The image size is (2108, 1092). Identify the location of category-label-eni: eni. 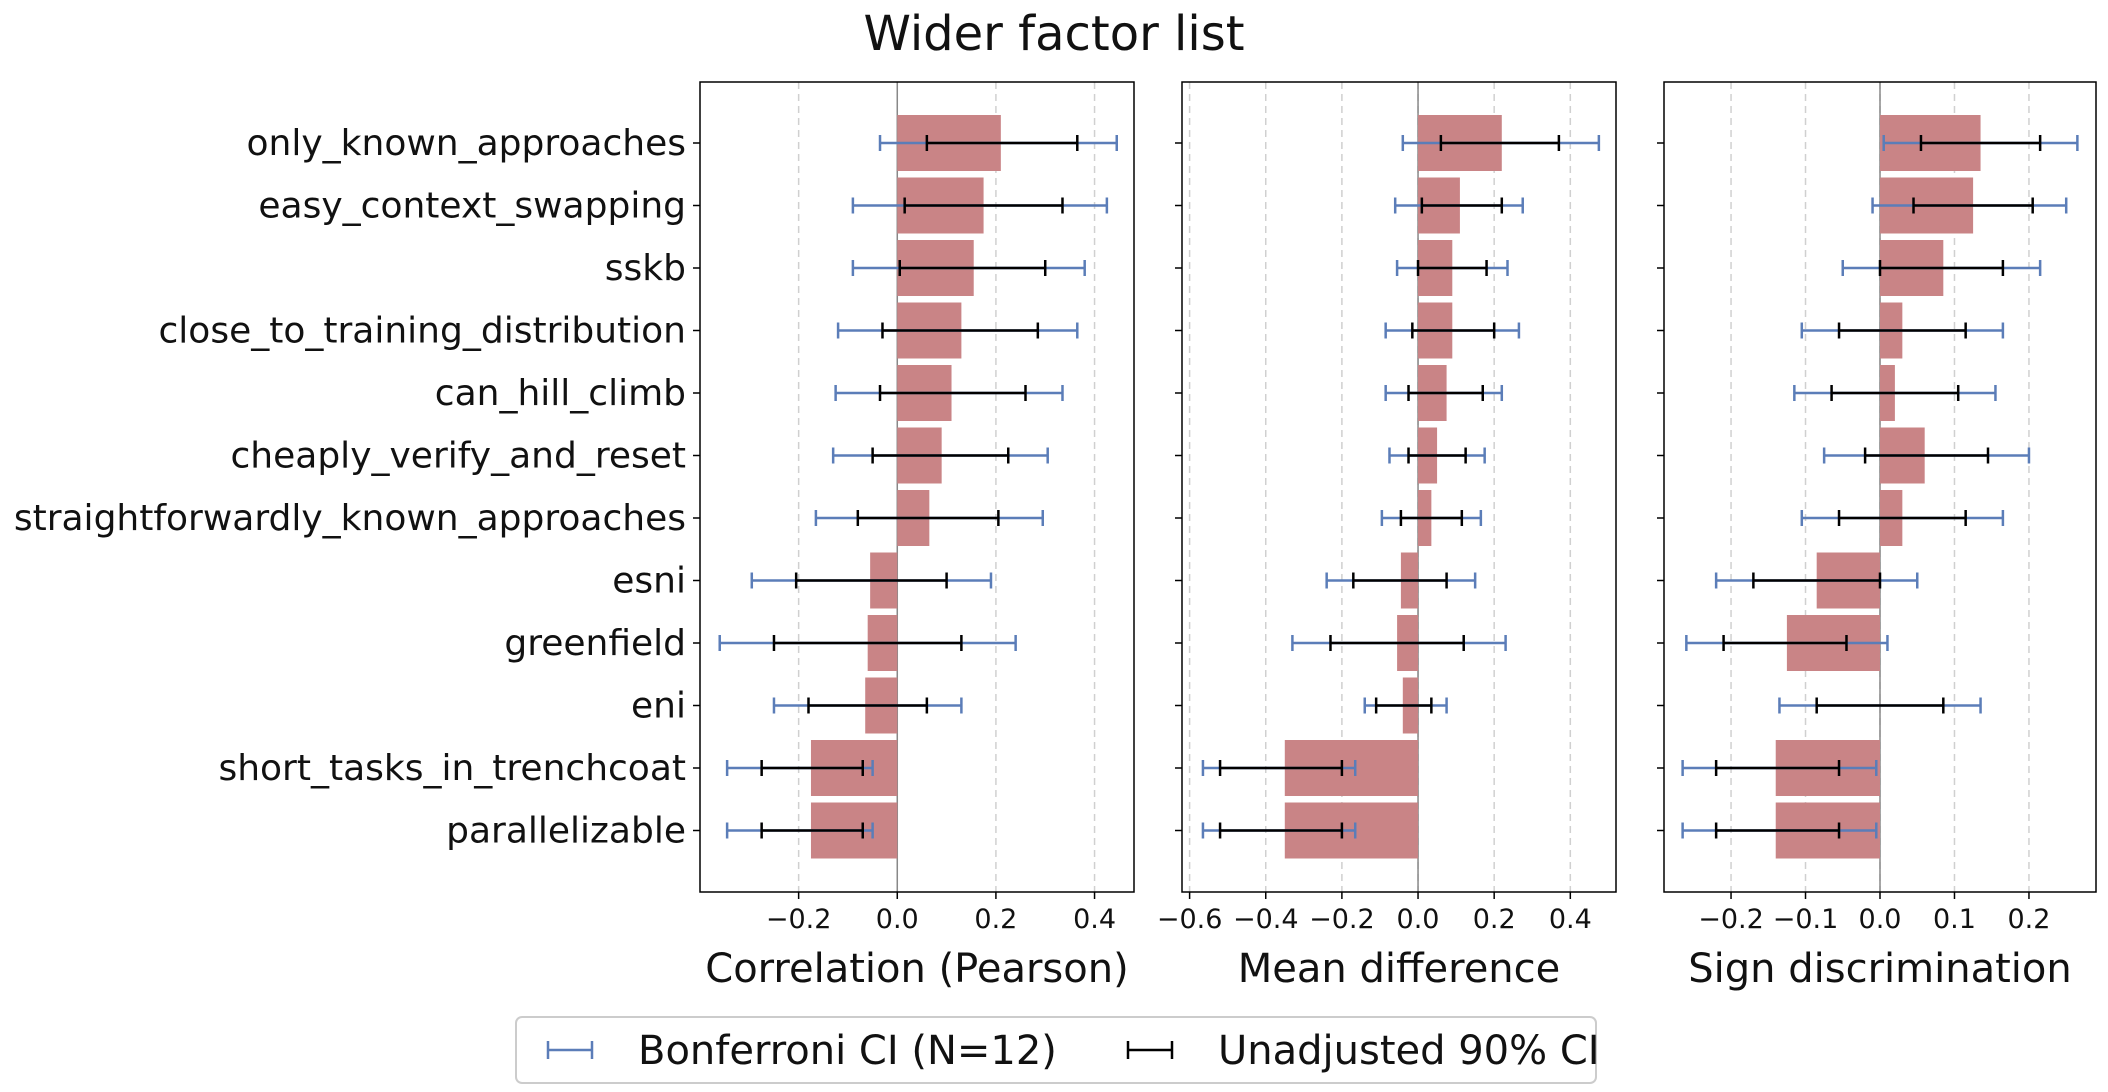
(658, 706).